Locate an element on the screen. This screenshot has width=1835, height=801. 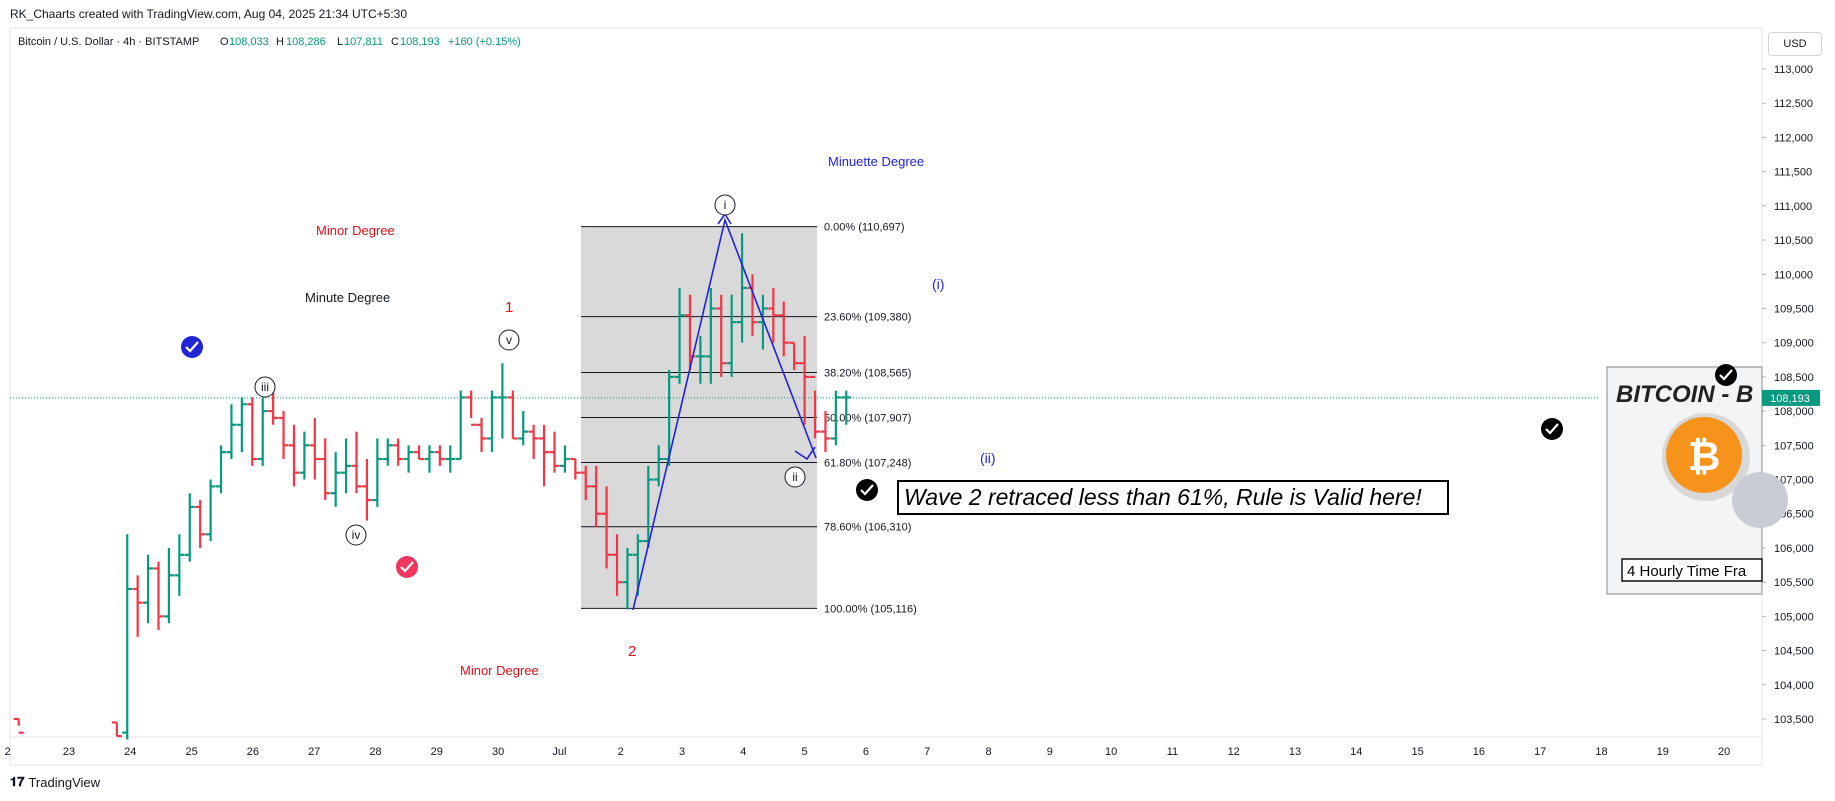
time-tick-label: 19 is located at coordinates (1663, 752).